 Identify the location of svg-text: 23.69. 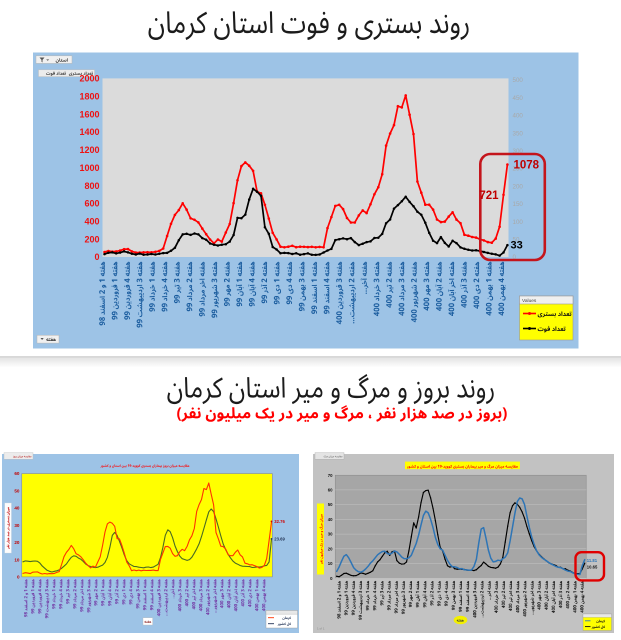
(279, 538).